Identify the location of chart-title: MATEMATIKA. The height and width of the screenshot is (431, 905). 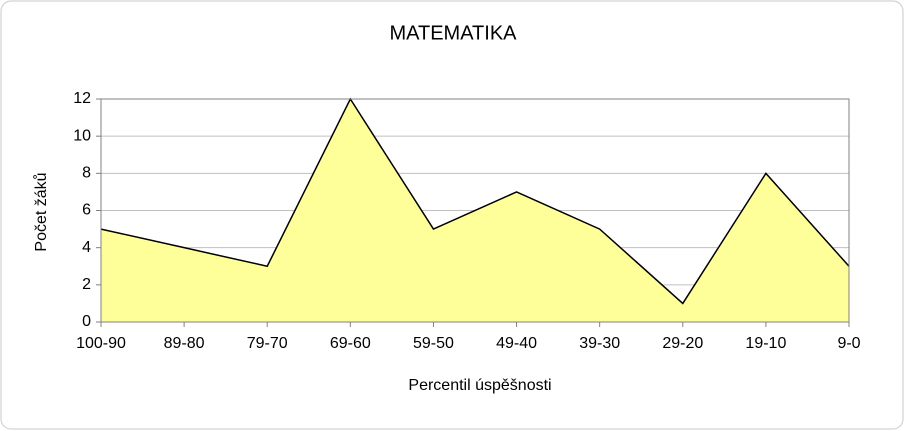
(453, 33).